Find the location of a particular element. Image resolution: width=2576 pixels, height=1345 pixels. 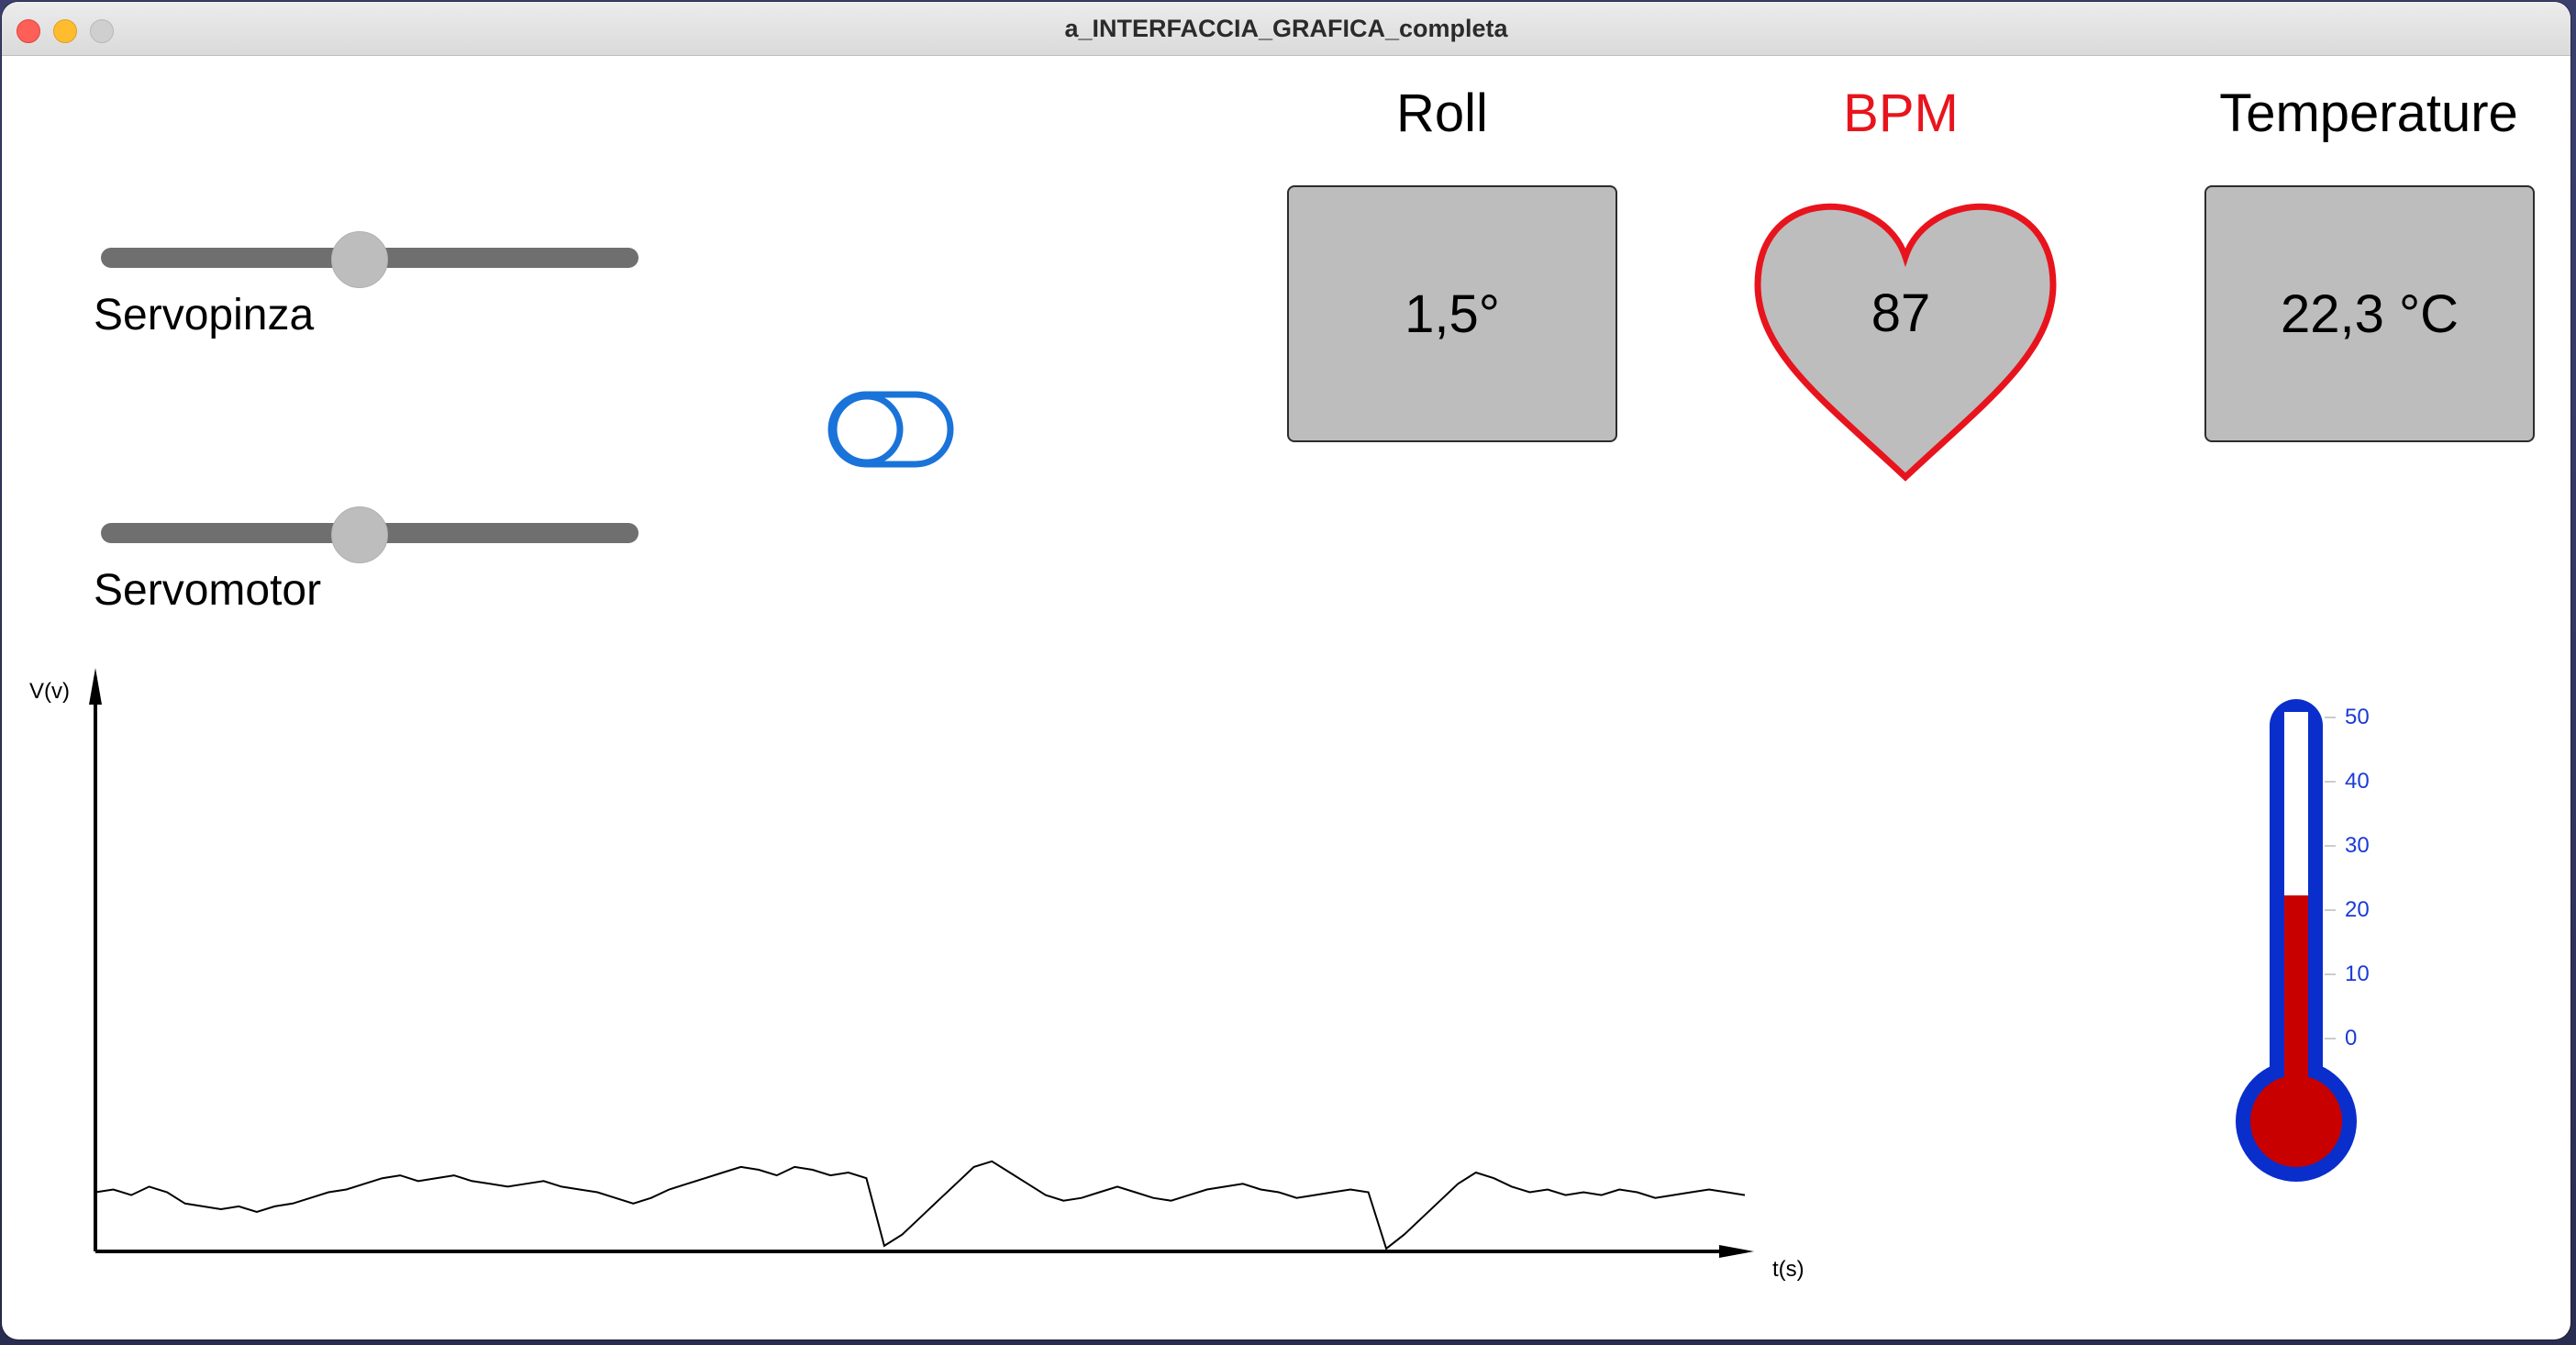

title-bar: a_INTERFACCIA_GRAFICA_completa is located at coordinates (1286, 29).